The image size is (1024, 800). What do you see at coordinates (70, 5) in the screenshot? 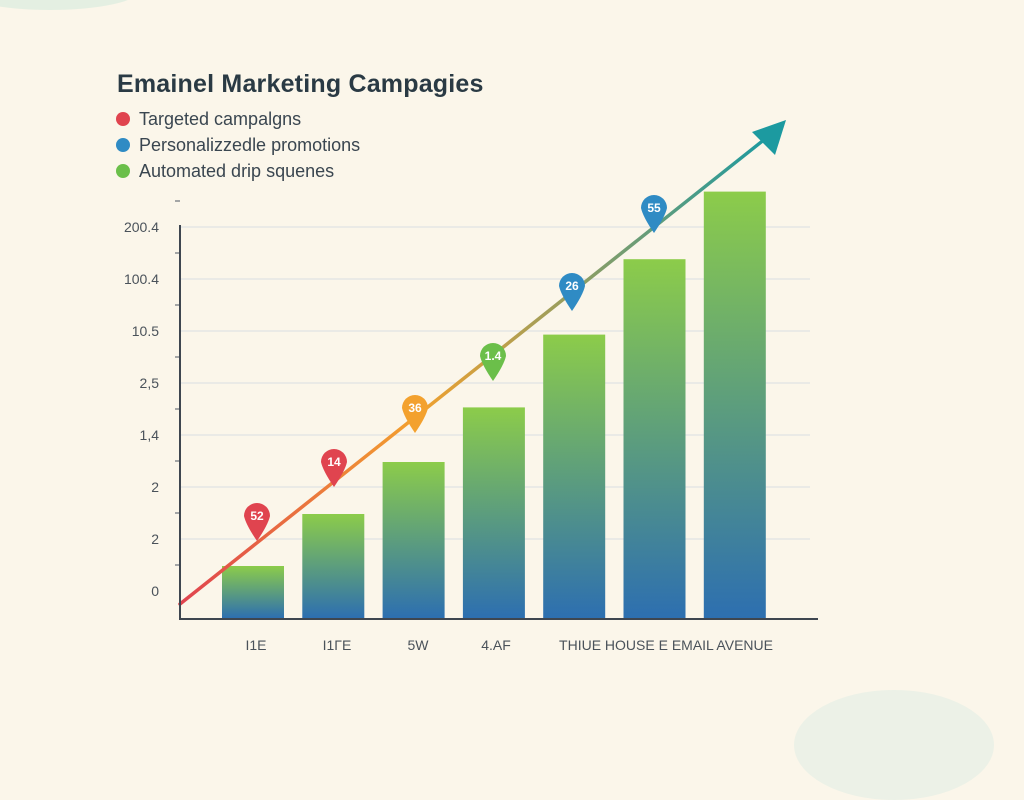
I see `background-decoration-top` at bounding box center [70, 5].